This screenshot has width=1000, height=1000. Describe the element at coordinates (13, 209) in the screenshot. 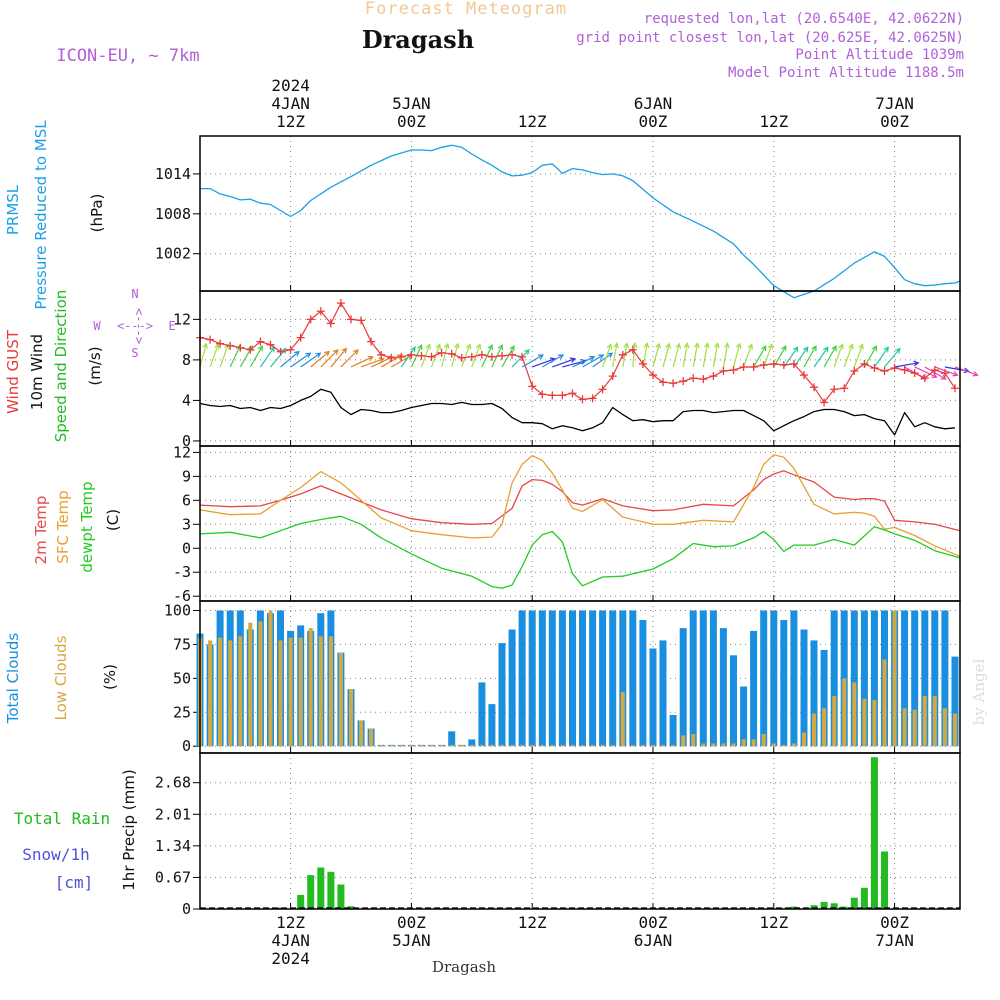

I see `pressure-label-1: PRMSL` at that location.